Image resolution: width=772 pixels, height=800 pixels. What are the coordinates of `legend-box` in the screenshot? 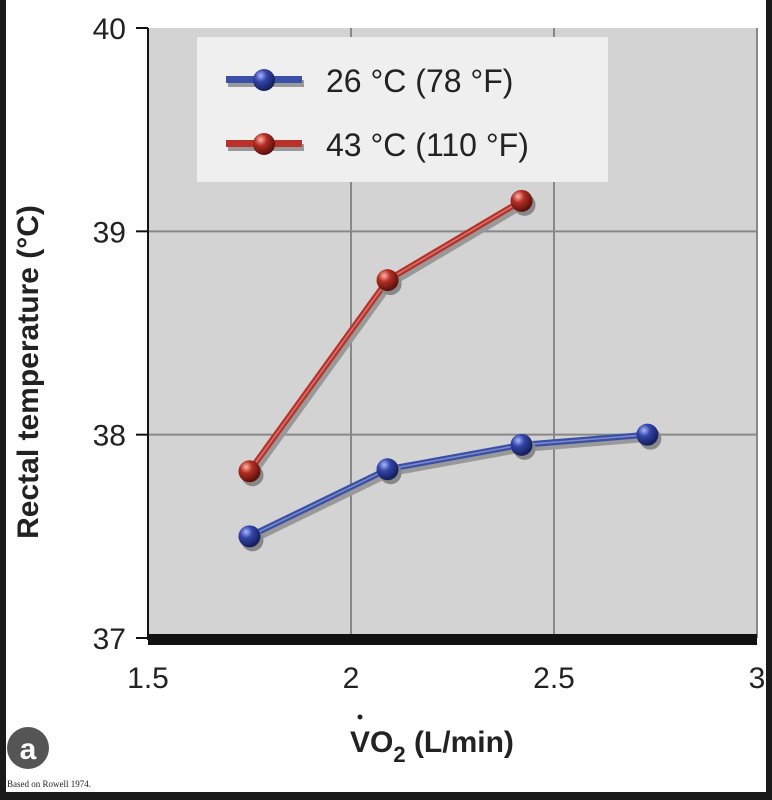 It's located at (402, 109).